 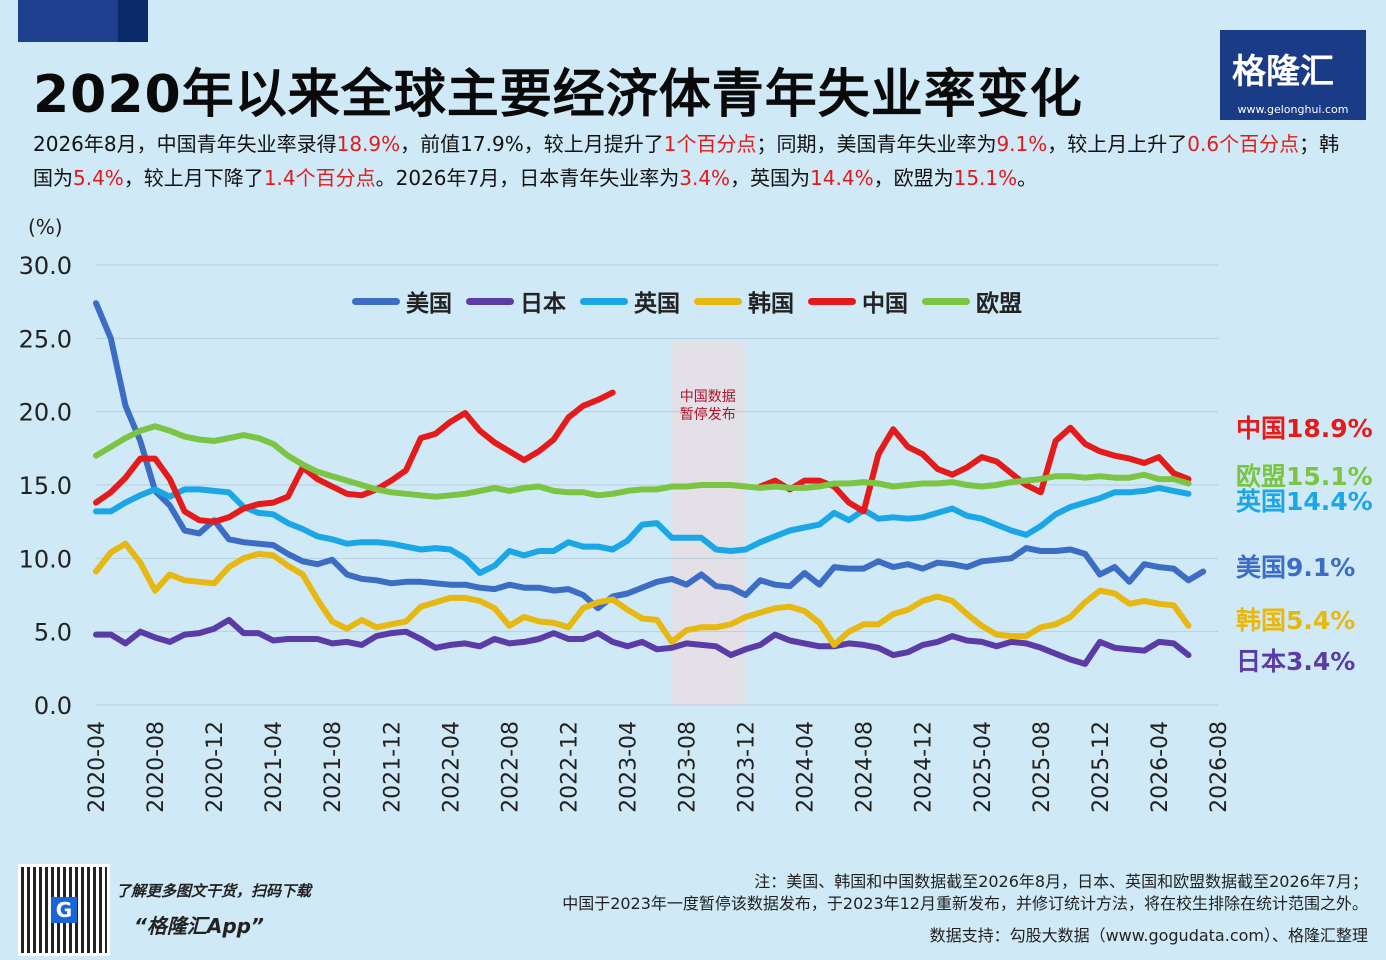 What do you see at coordinates (642, 530) in the screenshot?
I see `series-line-英国` at bounding box center [642, 530].